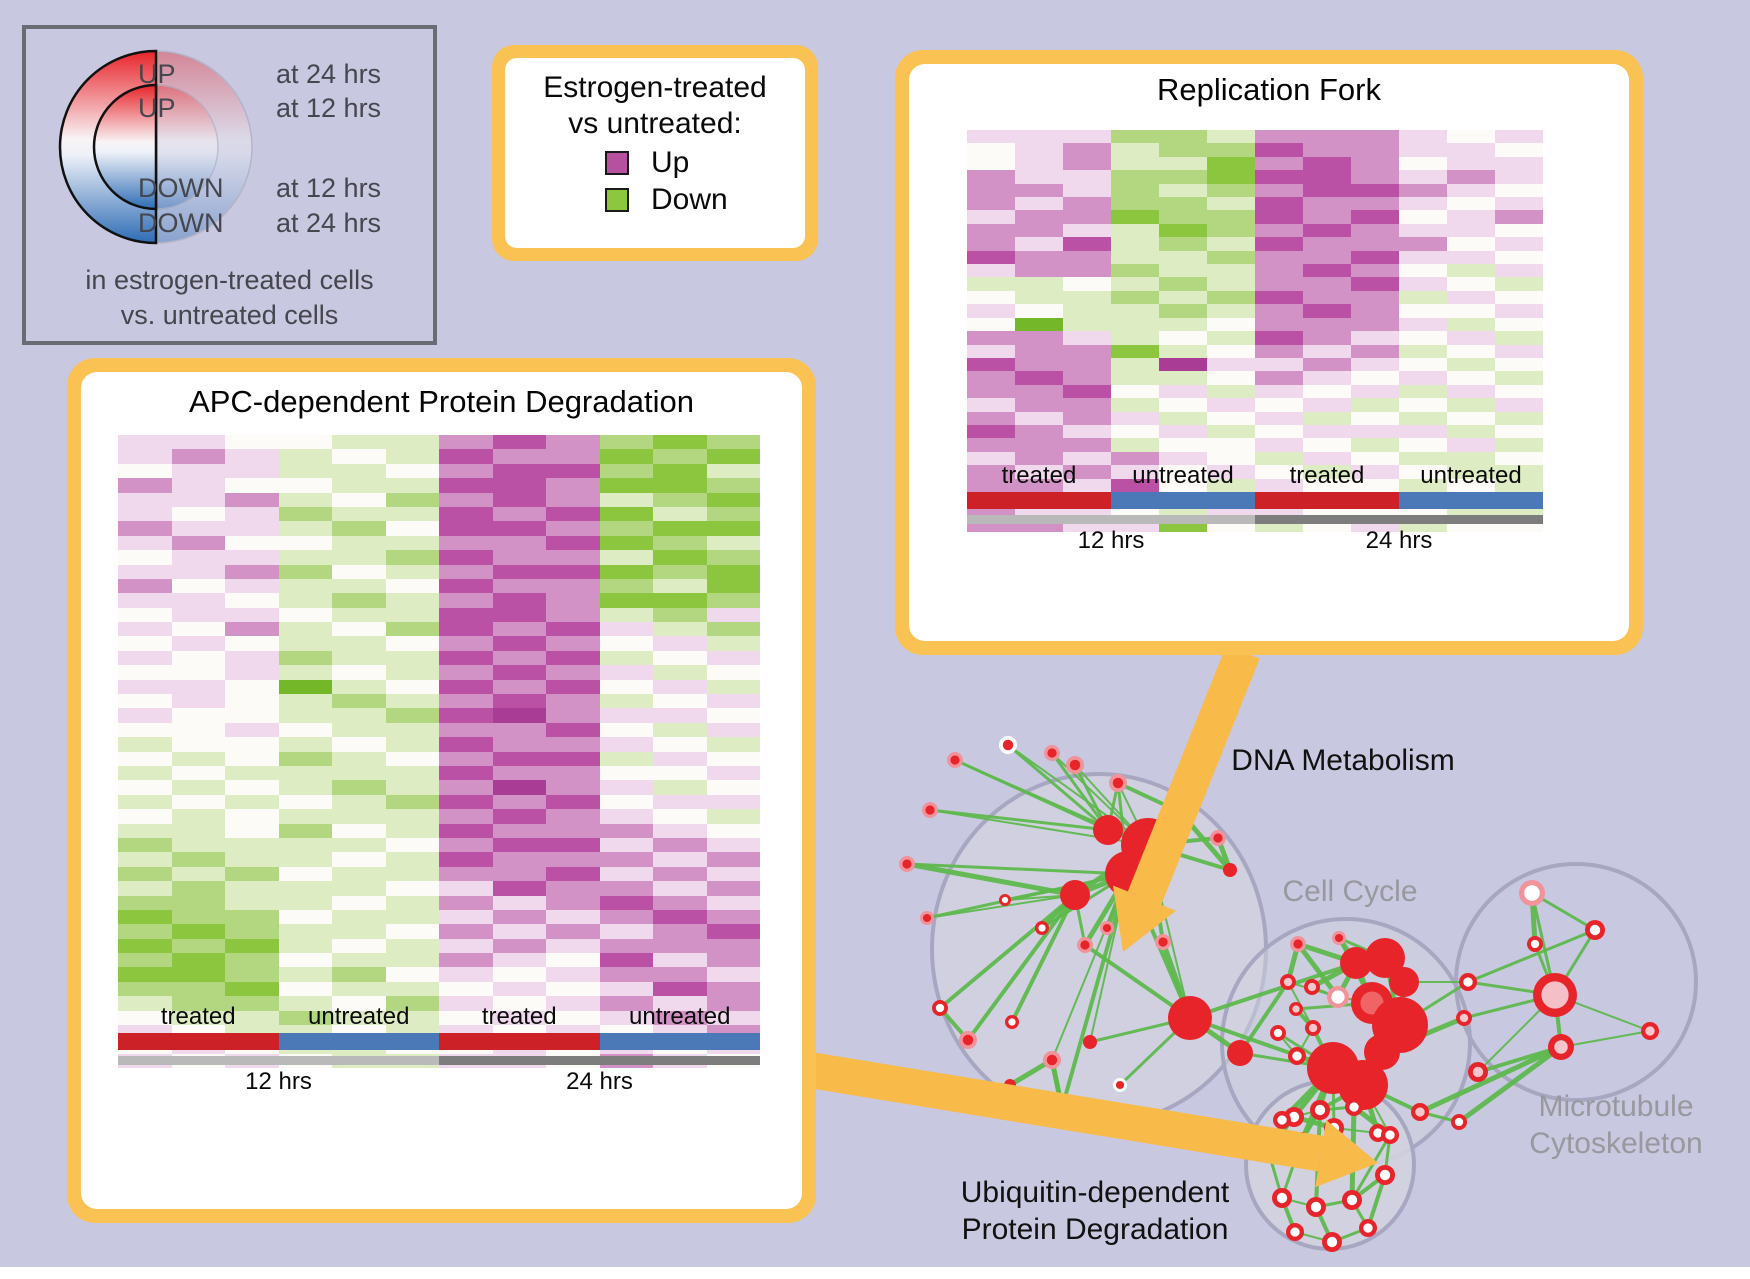 Image resolution: width=1750 pixels, height=1279 pixels. Describe the element at coordinates (655, 123) in the screenshot. I see `estrogen-legend-title-line2: vs untreated:` at that location.